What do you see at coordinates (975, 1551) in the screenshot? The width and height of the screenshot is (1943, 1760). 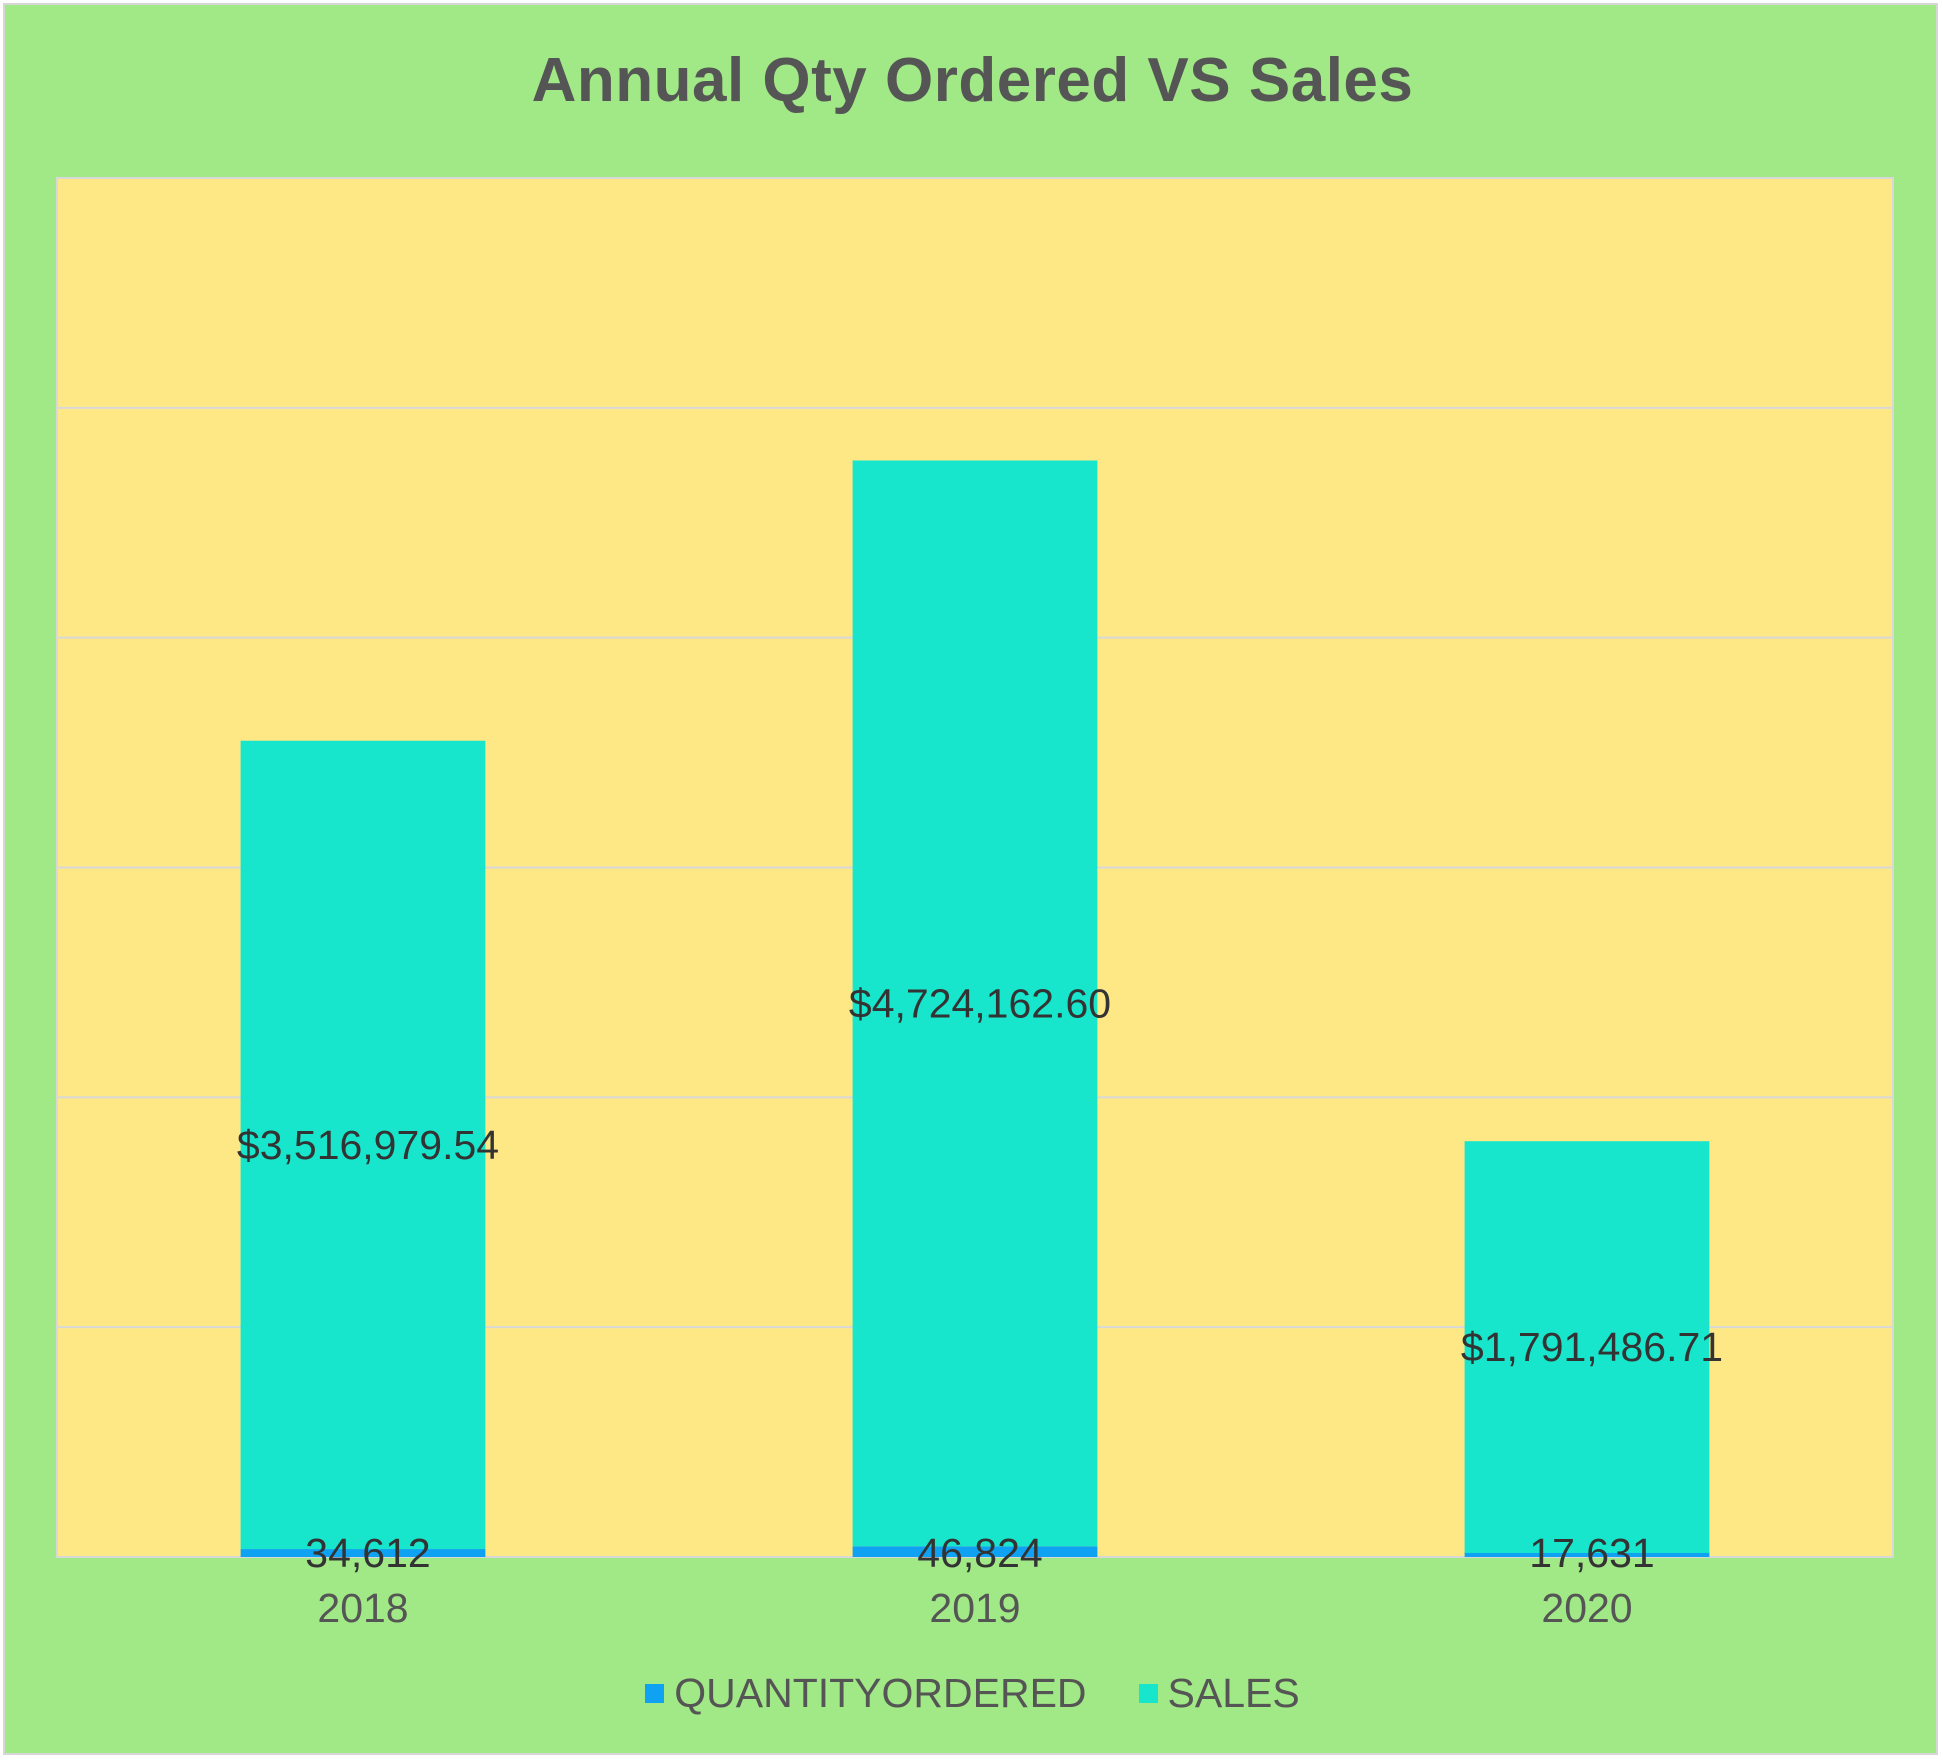 I see `bar-quantityordered-2019` at bounding box center [975, 1551].